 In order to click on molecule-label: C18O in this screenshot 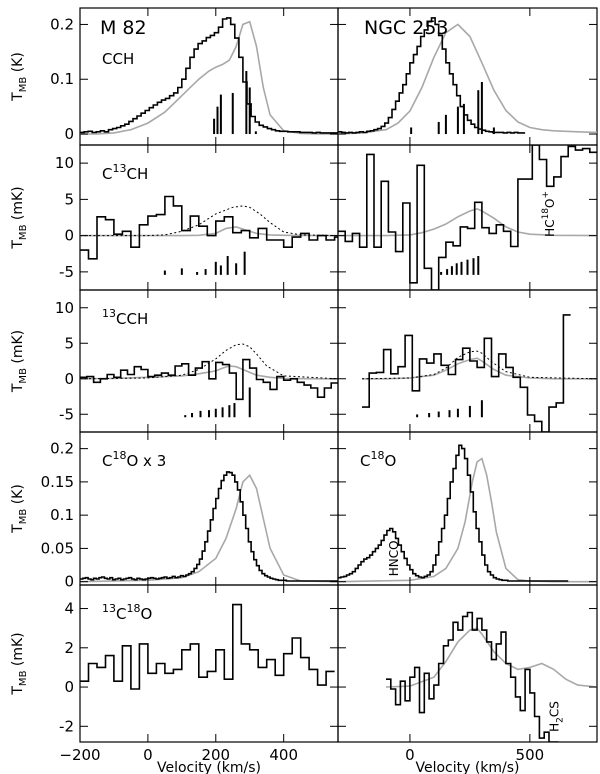, I will do `click(378, 459)`.